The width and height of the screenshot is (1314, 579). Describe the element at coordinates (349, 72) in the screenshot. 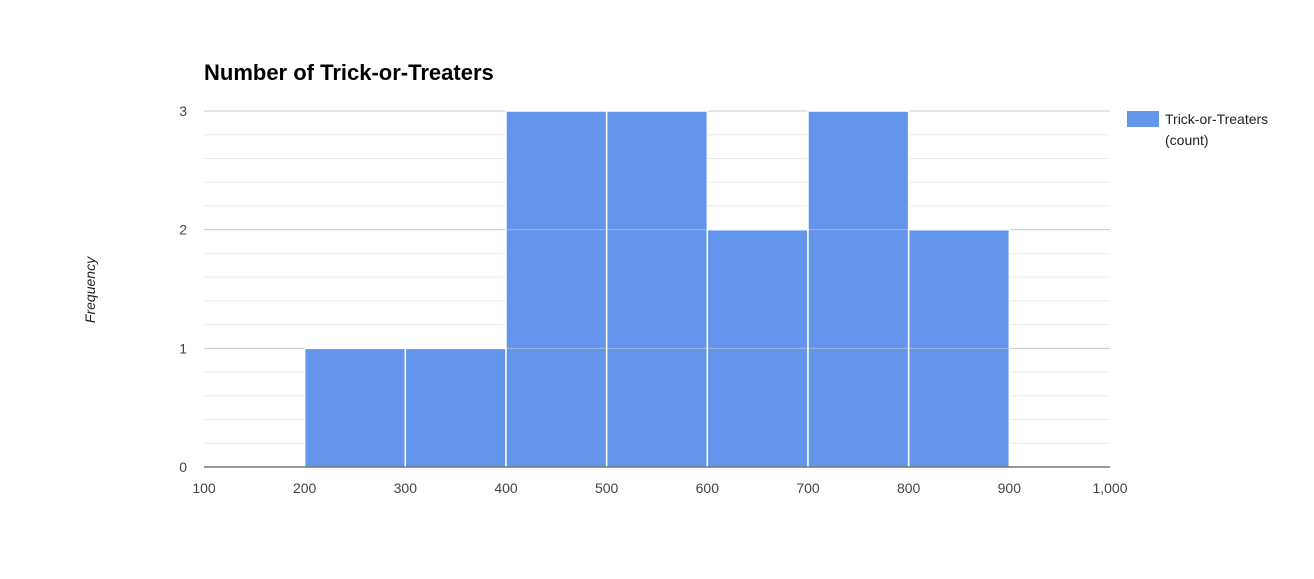

I see `chart-title: Number of Trick-or-Treaters` at that location.